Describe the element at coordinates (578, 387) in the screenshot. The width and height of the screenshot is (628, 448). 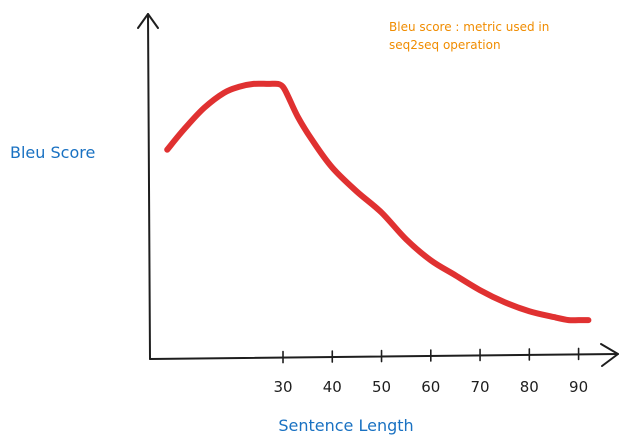
I see `x-tick-label: 90` at that location.